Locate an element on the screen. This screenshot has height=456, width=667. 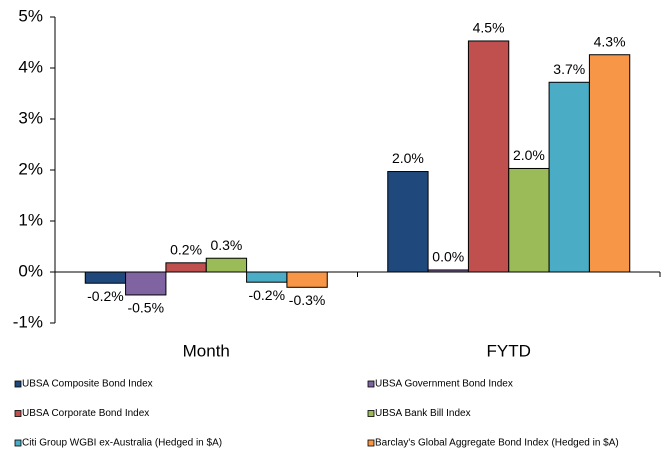
data-label: -0.5% is located at coordinates (145, 308).